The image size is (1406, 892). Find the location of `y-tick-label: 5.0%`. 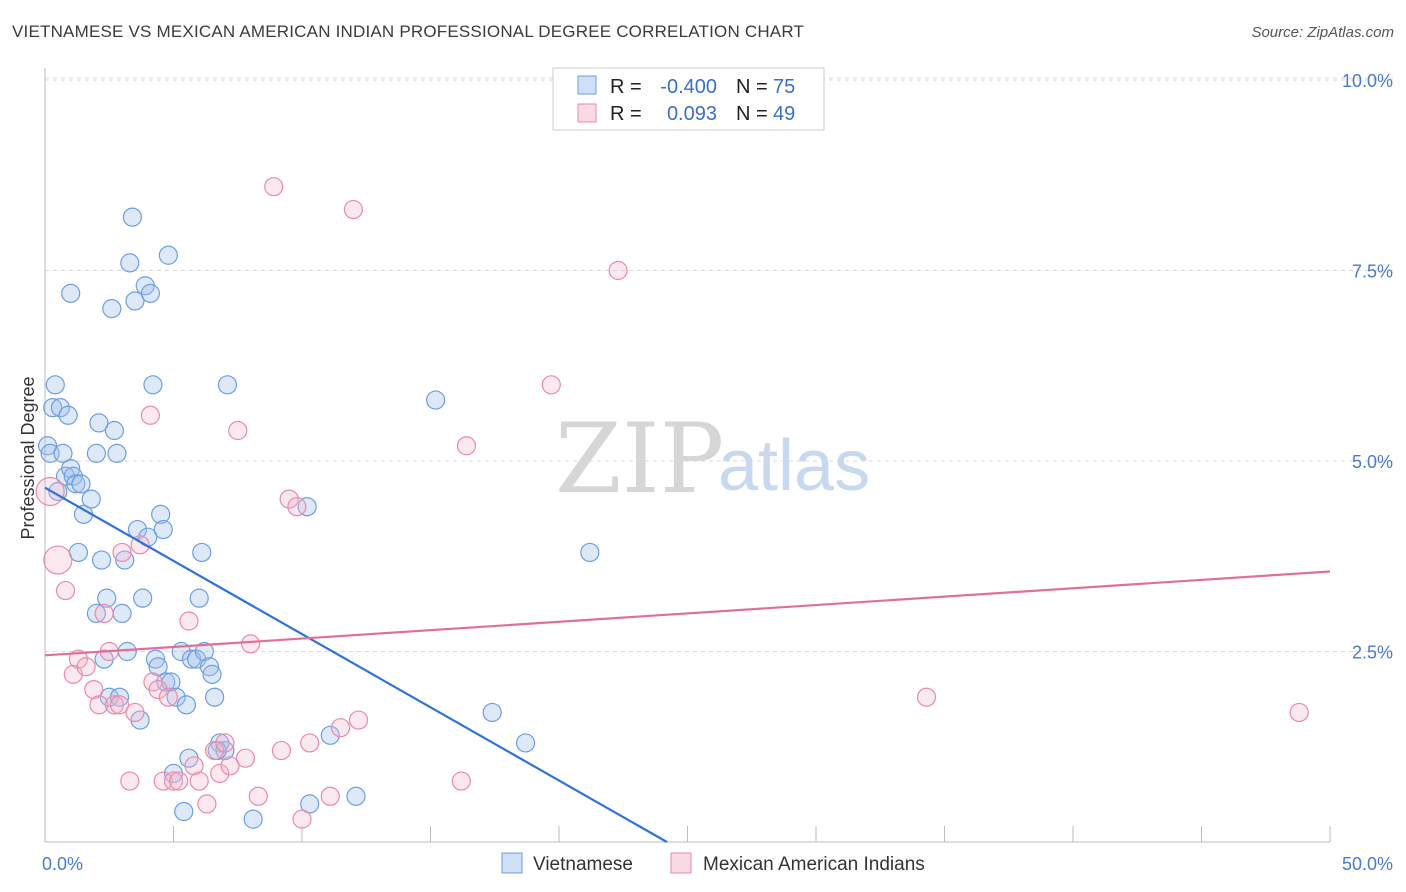

y-tick-label: 5.0% is located at coordinates (1372, 462).